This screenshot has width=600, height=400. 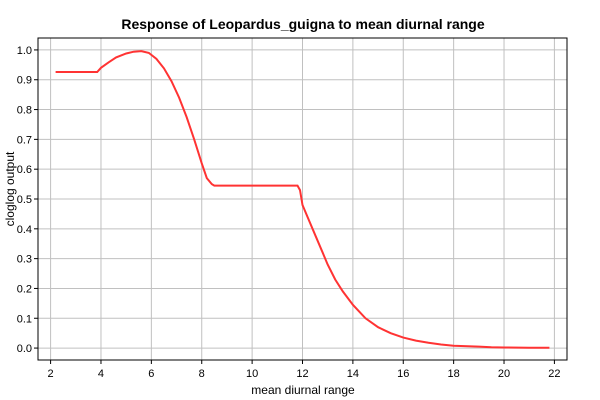 I want to click on y-axis-label: cloglog output, so click(x=10, y=188).